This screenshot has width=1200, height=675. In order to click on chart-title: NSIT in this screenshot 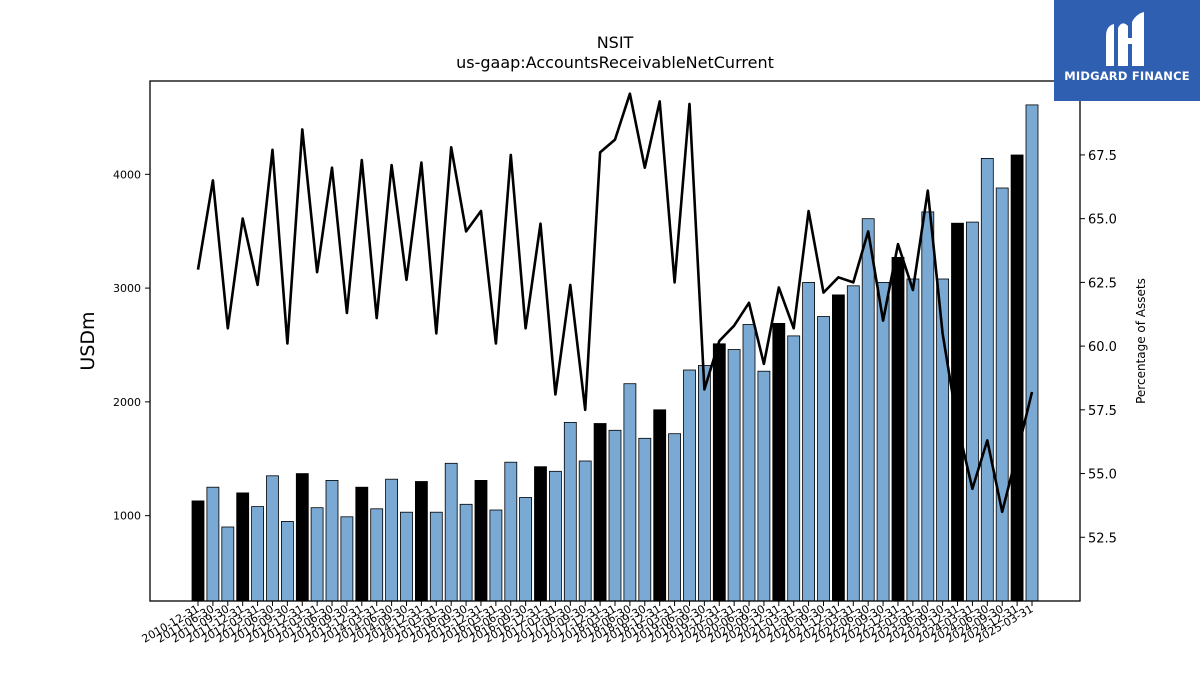, I will do `click(615, 42)`.